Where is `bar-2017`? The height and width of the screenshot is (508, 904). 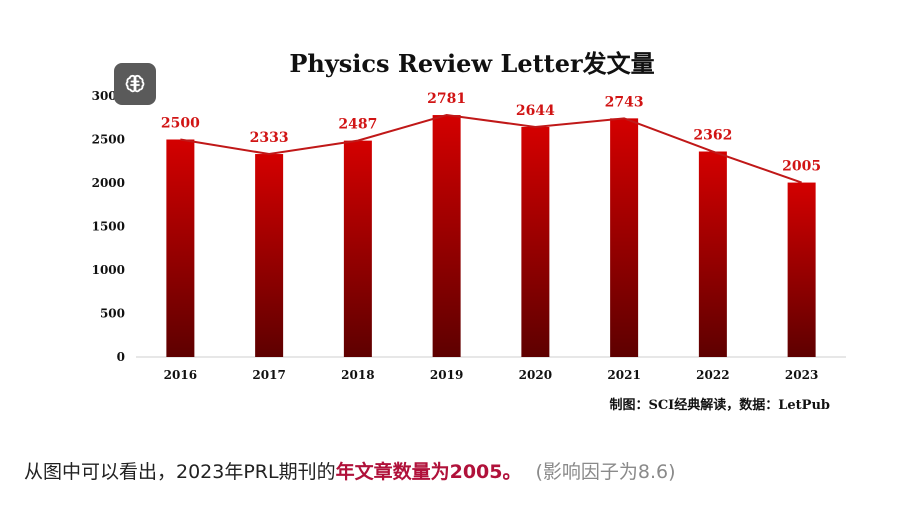 bar-2017 is located at coordinates (269, 255).